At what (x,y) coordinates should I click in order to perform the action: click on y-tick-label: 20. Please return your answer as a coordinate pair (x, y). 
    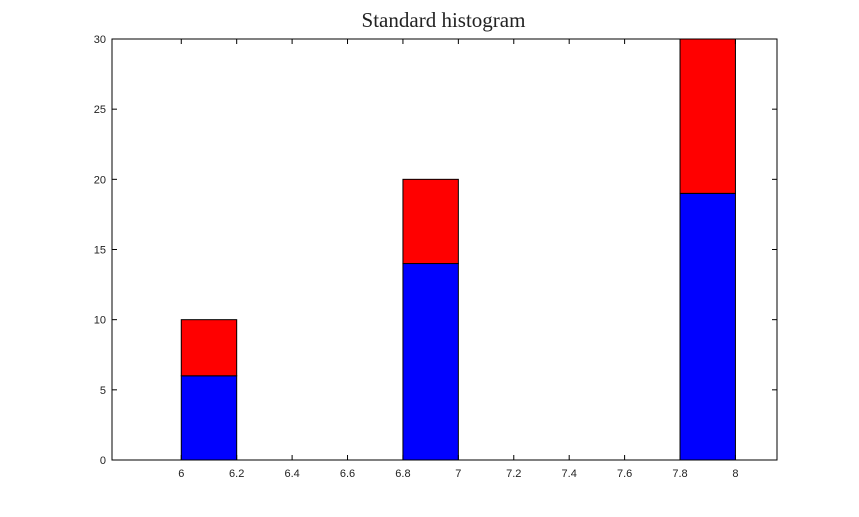
    Looking at the image, I should click on (100, 180).